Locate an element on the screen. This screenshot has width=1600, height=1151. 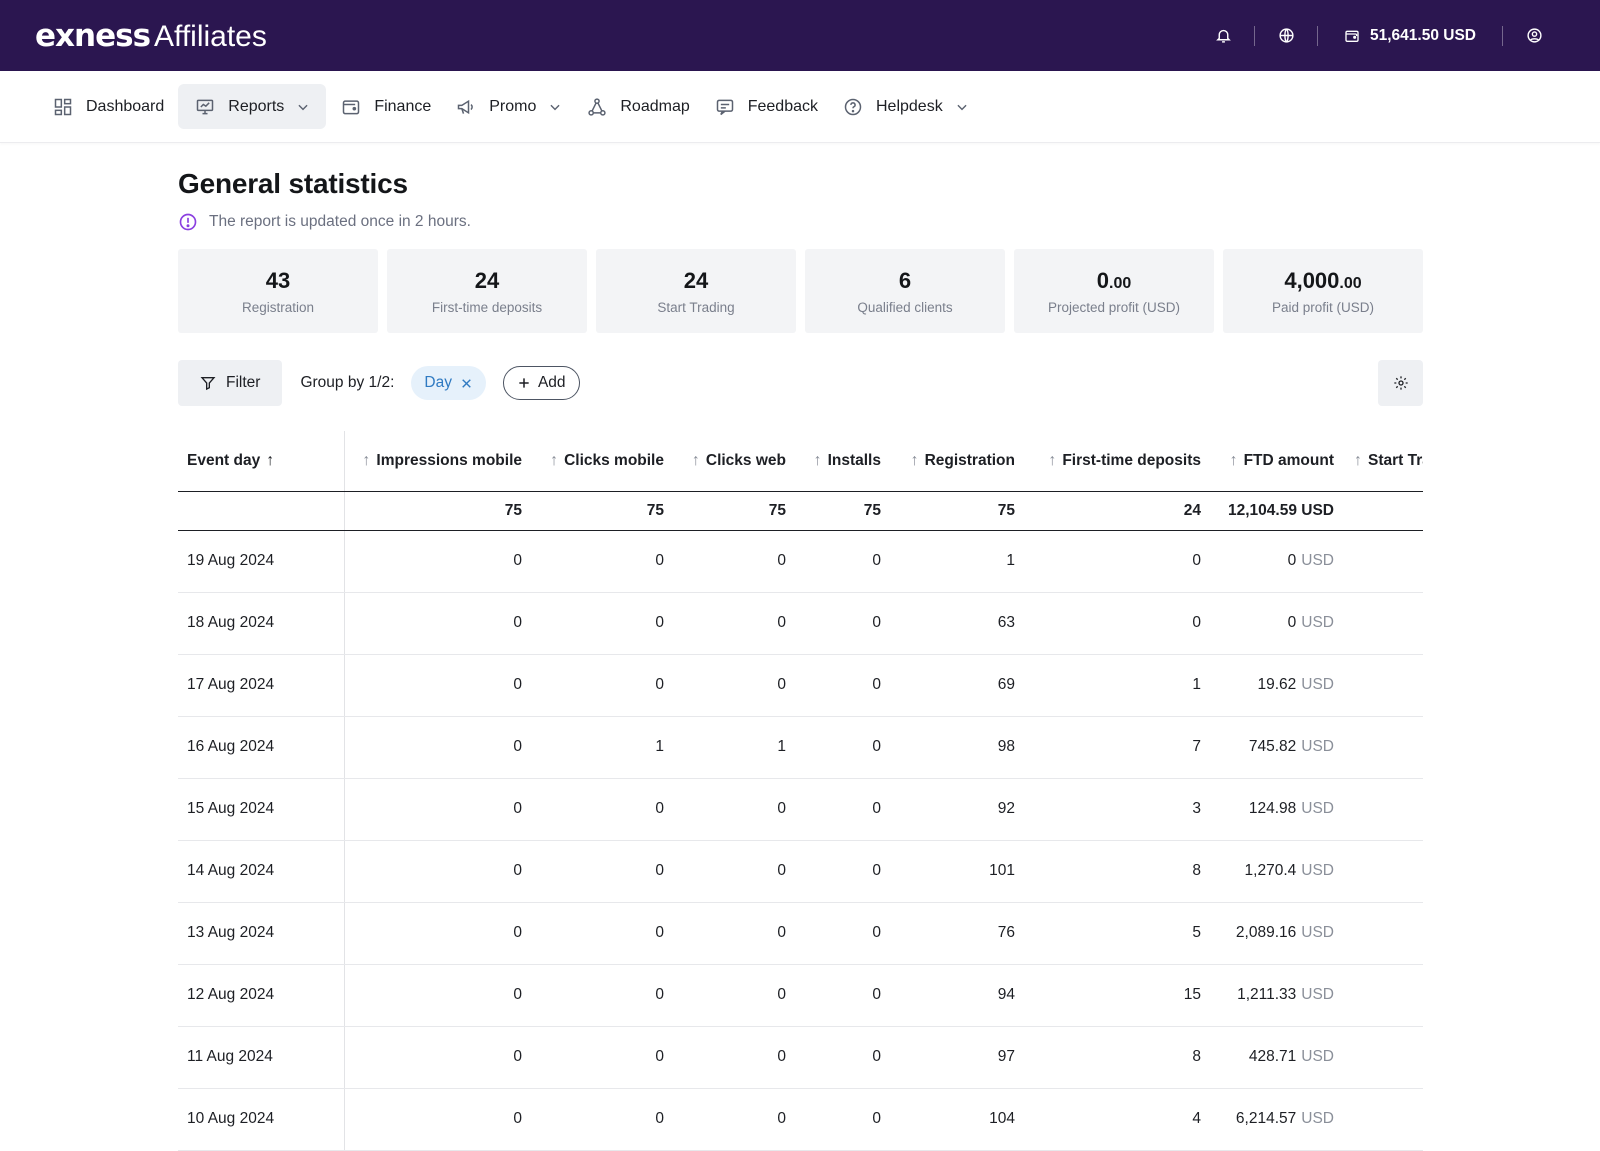
column-header-ftd-amount: ↑ FTD amount is located at coordinates (1279, 461).